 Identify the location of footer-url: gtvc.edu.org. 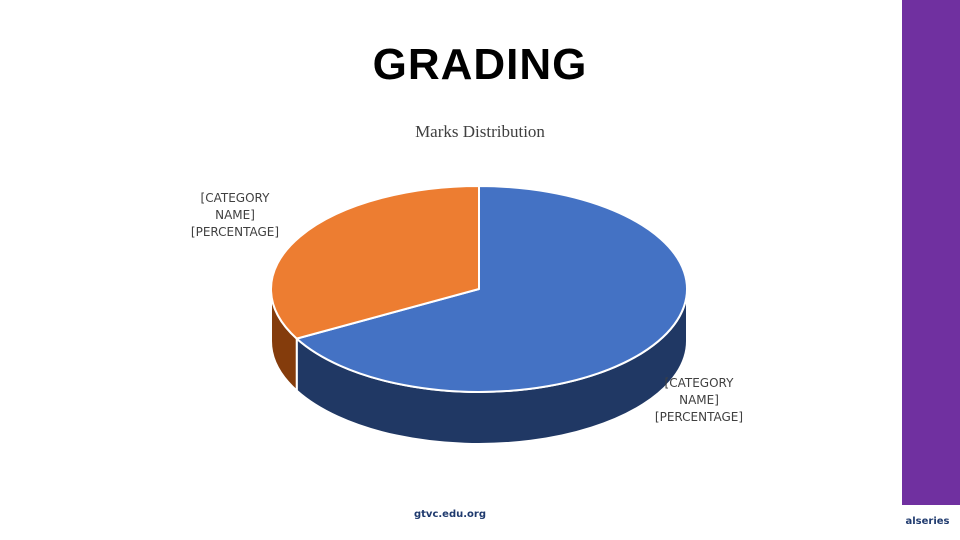
(449, 514).